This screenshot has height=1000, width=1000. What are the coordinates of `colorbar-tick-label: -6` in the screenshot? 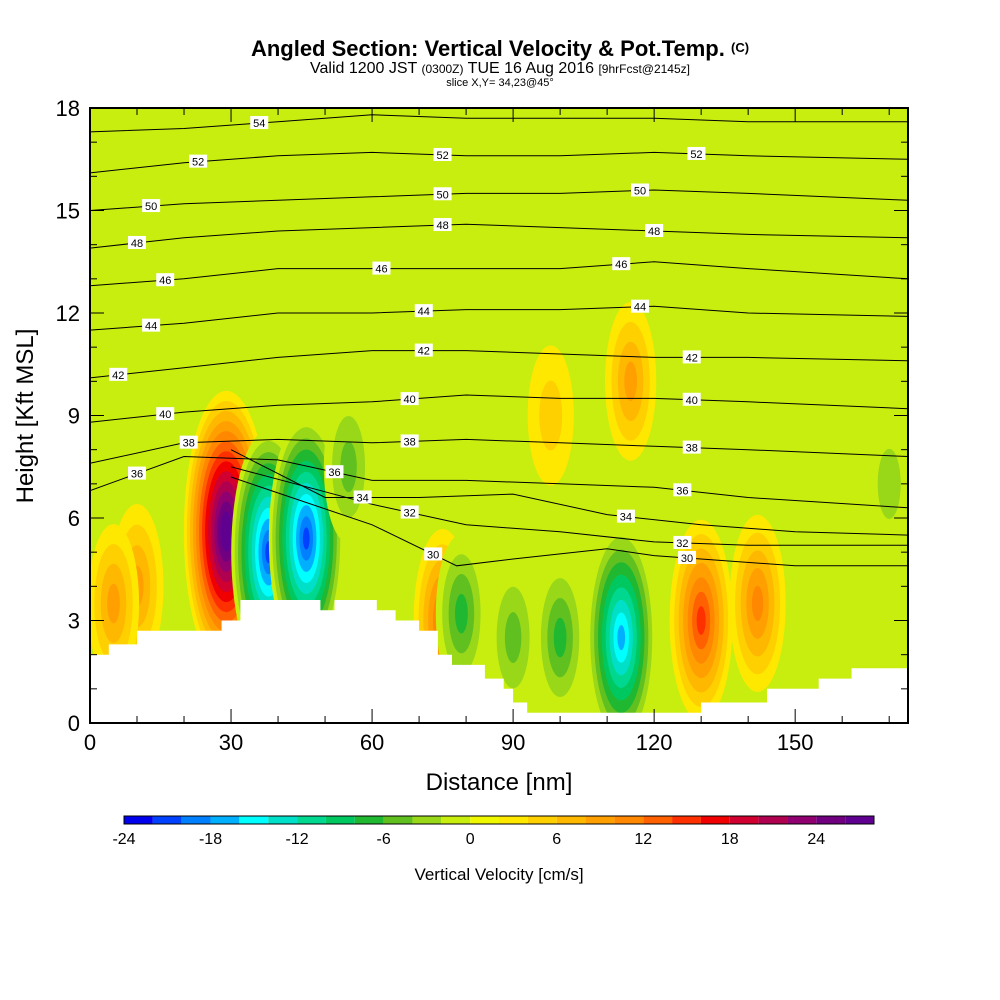 It's located at (383, 839).